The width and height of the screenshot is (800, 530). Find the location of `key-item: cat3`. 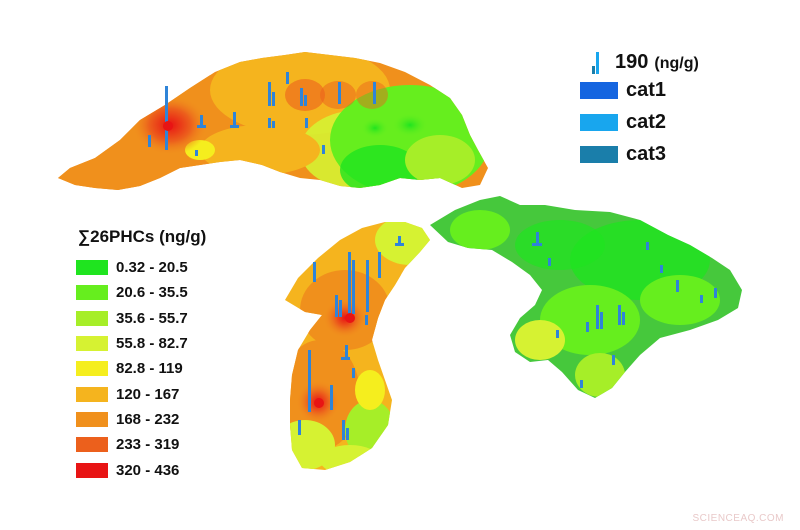

key-item: cat3 is located at coordinates (639, 154).